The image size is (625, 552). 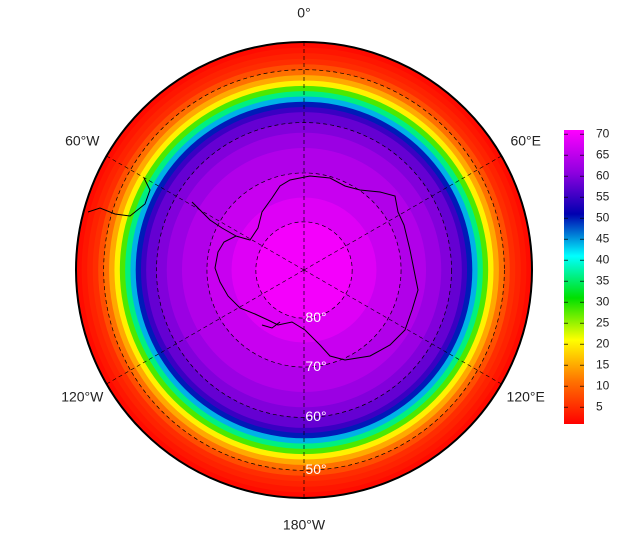 What do you see at coordinates (603, 301) in the screenshot?
I see `colorbar-tick-label: 30` at bounding box center [603, 301].